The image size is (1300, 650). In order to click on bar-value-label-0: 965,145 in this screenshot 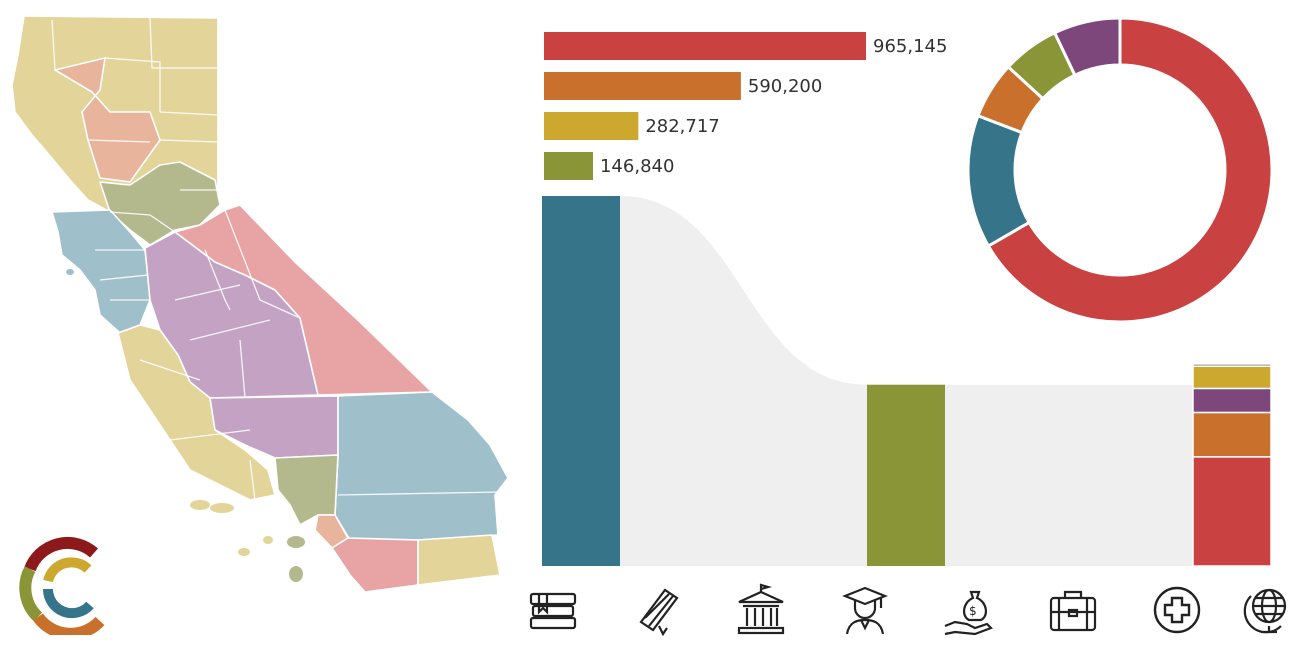, I will do `click(910, 46)`.